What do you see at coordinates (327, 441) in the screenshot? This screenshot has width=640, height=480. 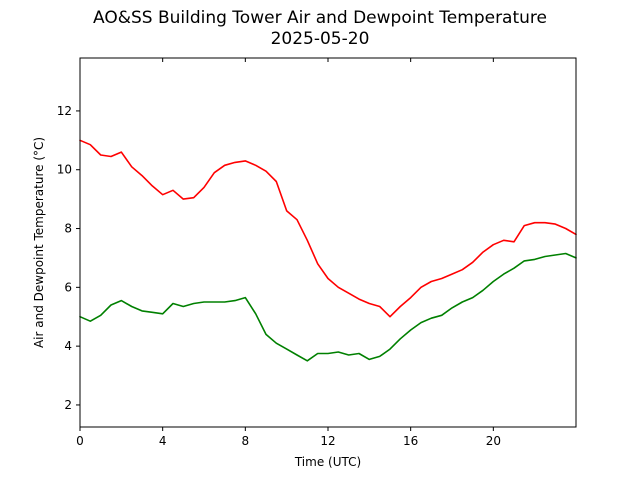 I see `x-tick-label: 12` at bounding box center [327, 441].